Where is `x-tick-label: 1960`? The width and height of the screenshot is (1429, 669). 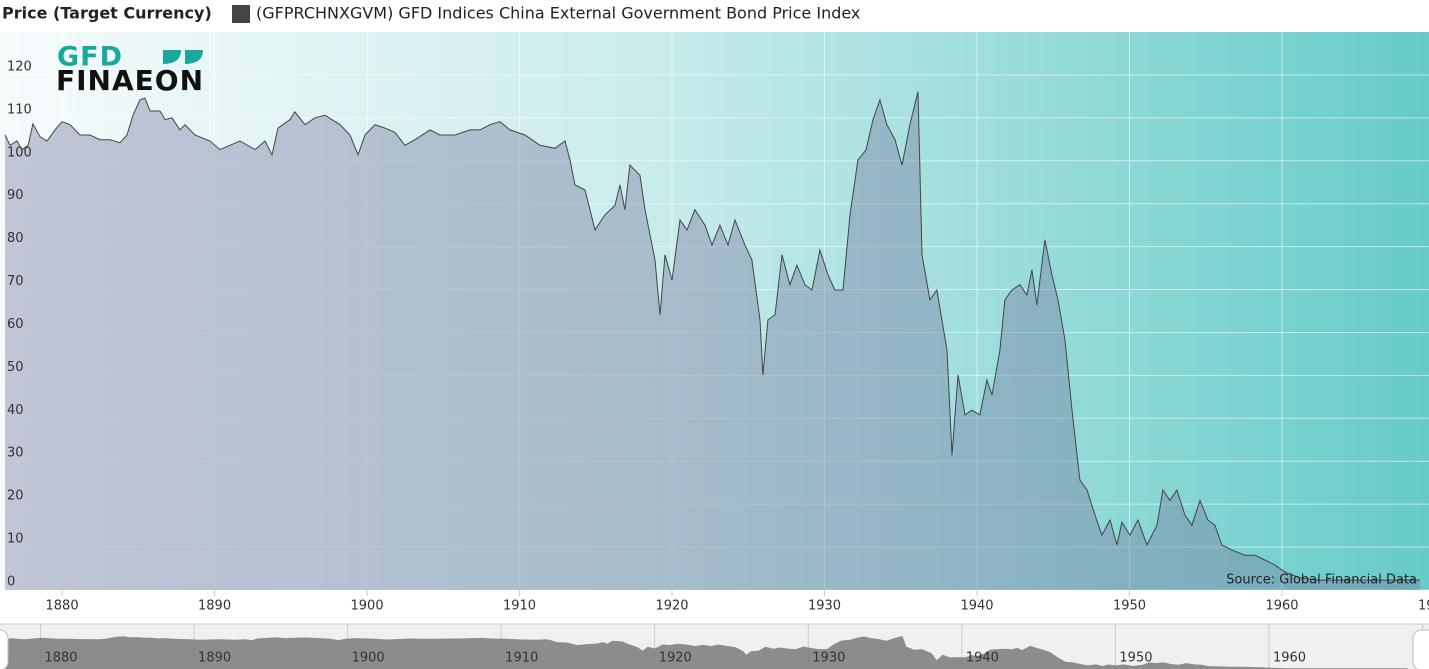 x-tick-label: 1960 is located at coordinates (1281, 606).